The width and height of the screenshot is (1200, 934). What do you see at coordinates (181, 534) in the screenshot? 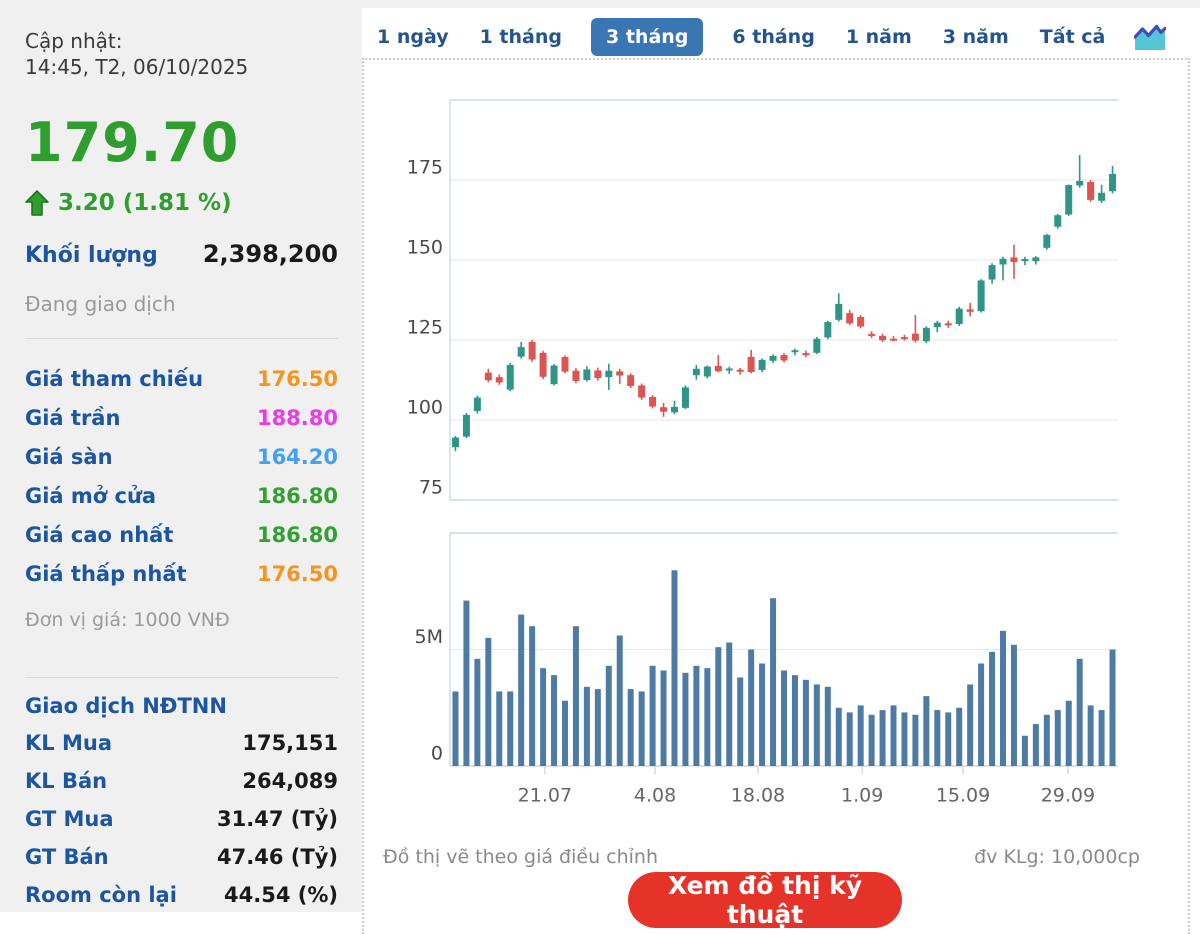
I see `price-info-row: Giá cao nhất 186.80` at bounding box center [181, 534].